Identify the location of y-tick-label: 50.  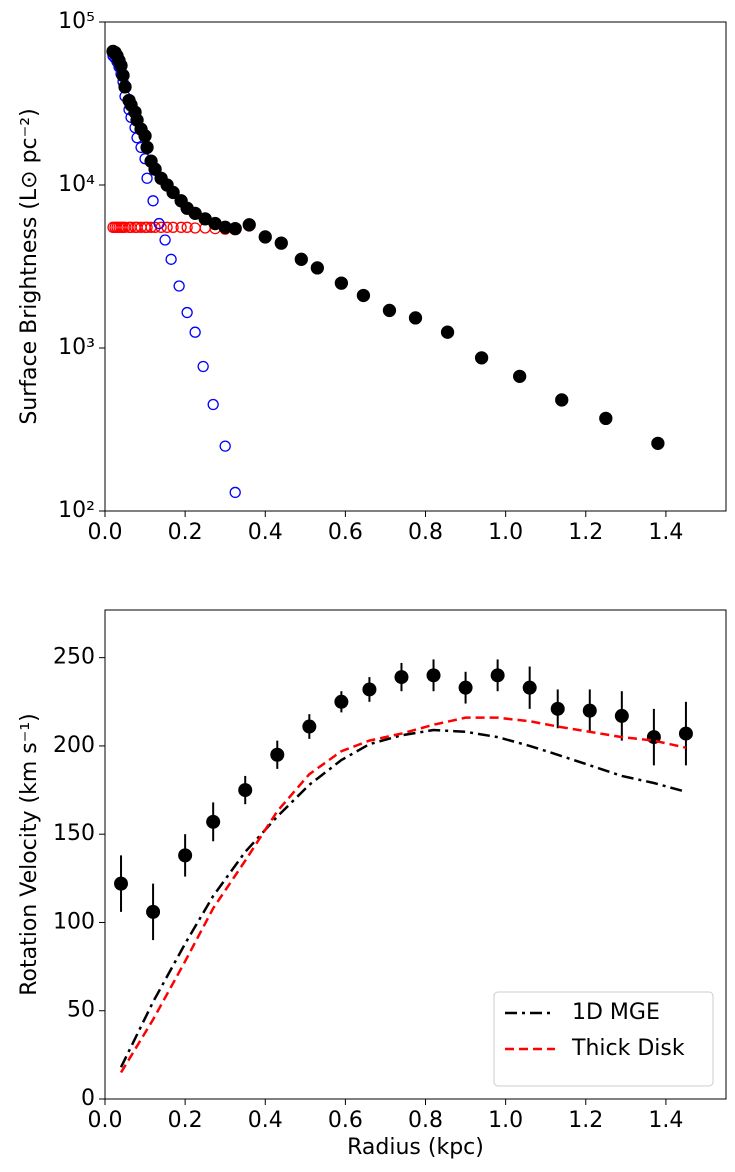
(81, 1010).